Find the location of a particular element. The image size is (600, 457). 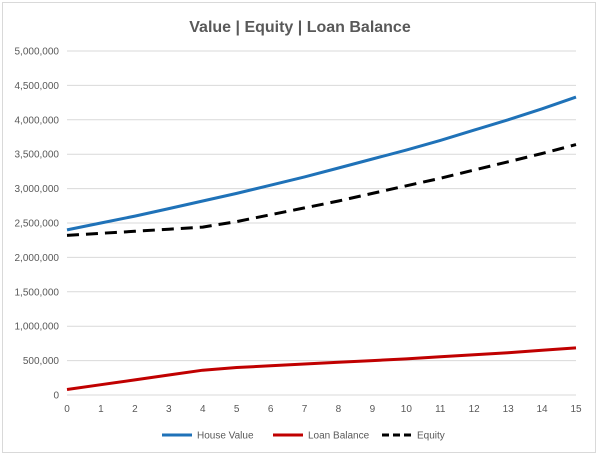

x-tick-label: 14 is located at coordinates (543, 409).